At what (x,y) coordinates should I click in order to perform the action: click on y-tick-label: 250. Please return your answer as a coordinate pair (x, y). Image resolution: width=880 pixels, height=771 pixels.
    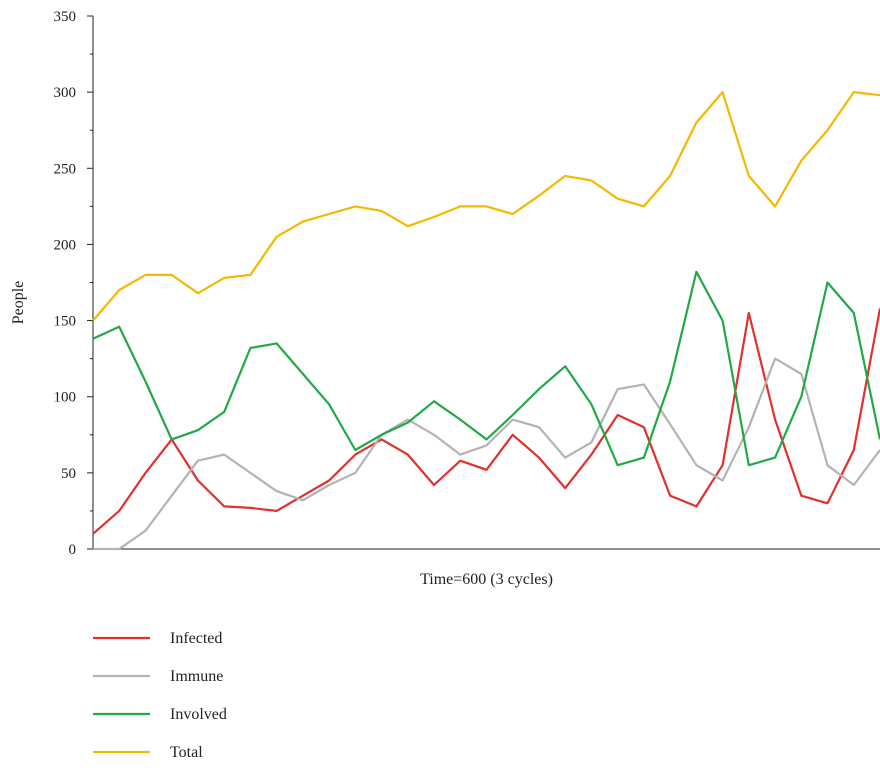
    Looking at the image, I should click on (65, 169).